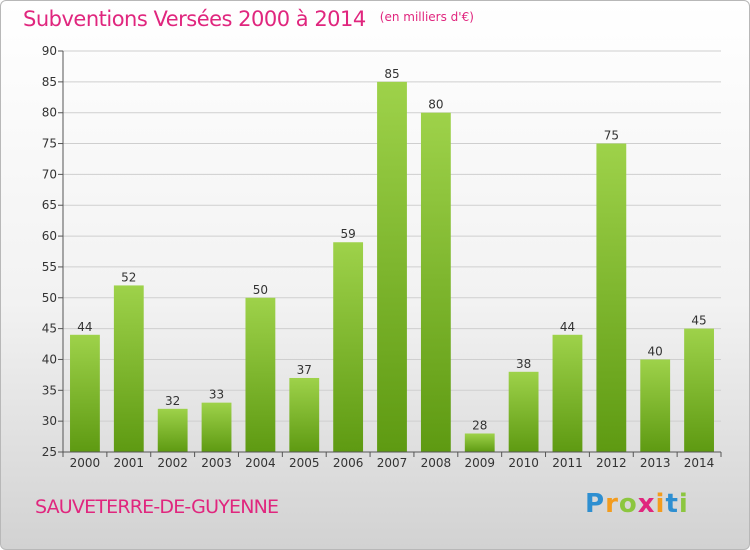 This screenshot has width=750, height=550. Describe the element at coordinates (611, 463) in the screenshot. I see `x-tick-label: 2012` at that location.